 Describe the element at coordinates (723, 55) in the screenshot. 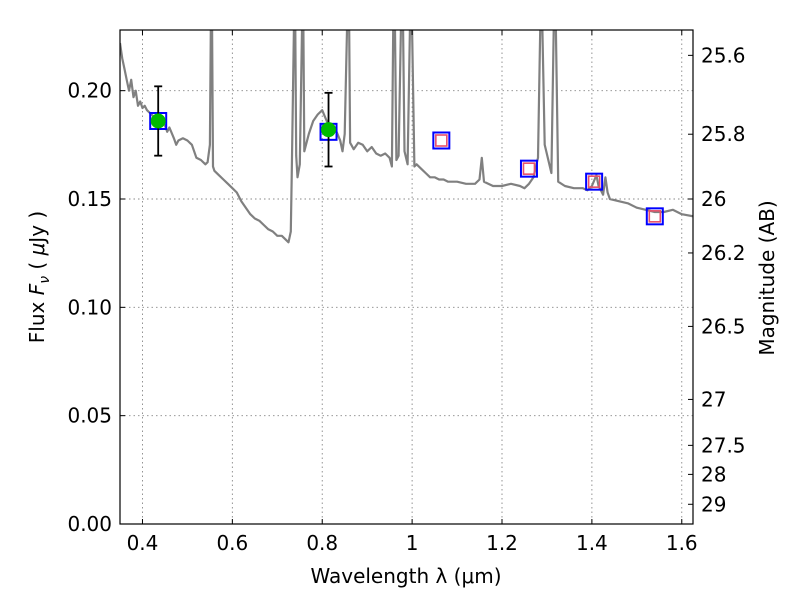

I see `right-tick-label: 25.6` at that location.